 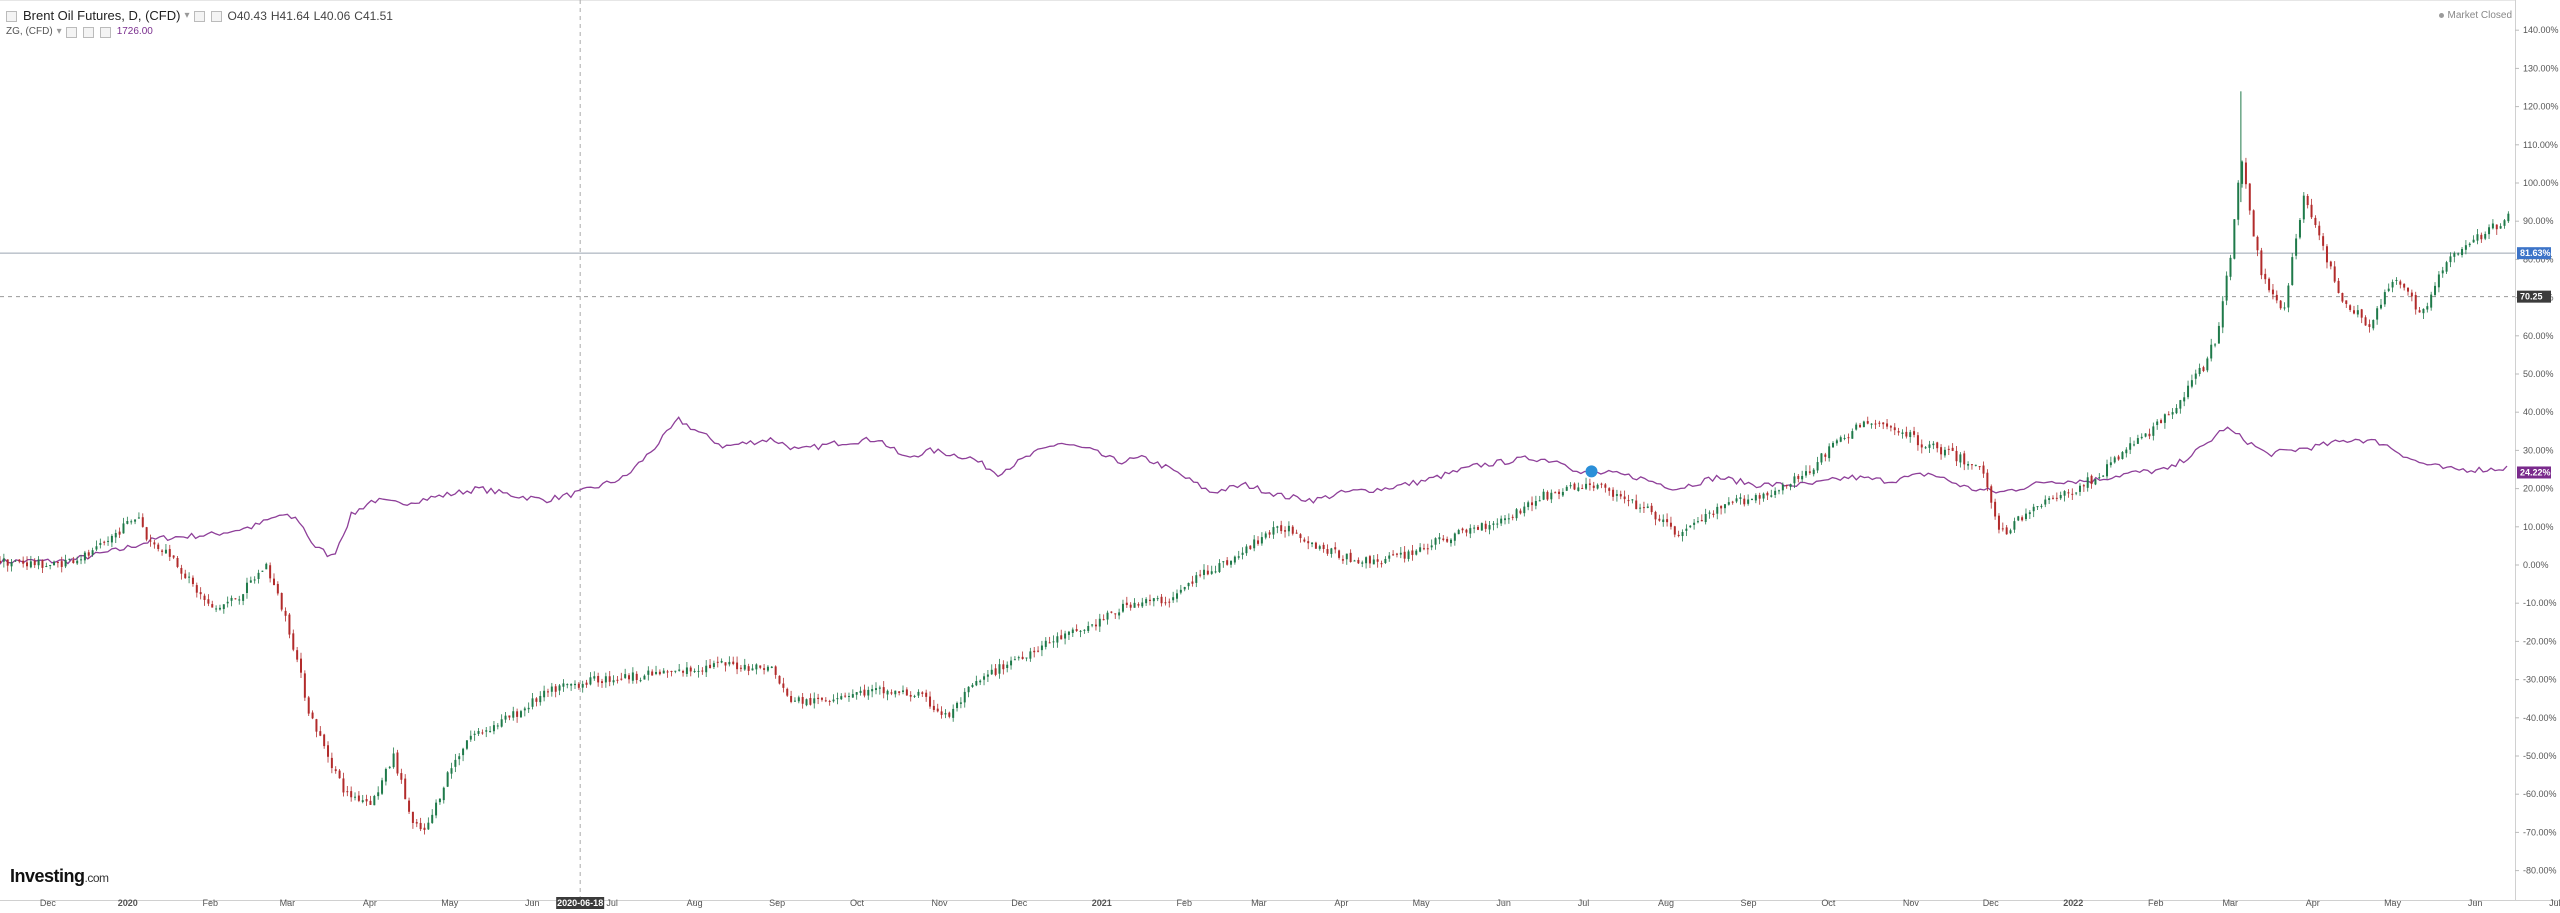 I want to click on y-tick-label: 130.00%, so click(x=2541, y=68).